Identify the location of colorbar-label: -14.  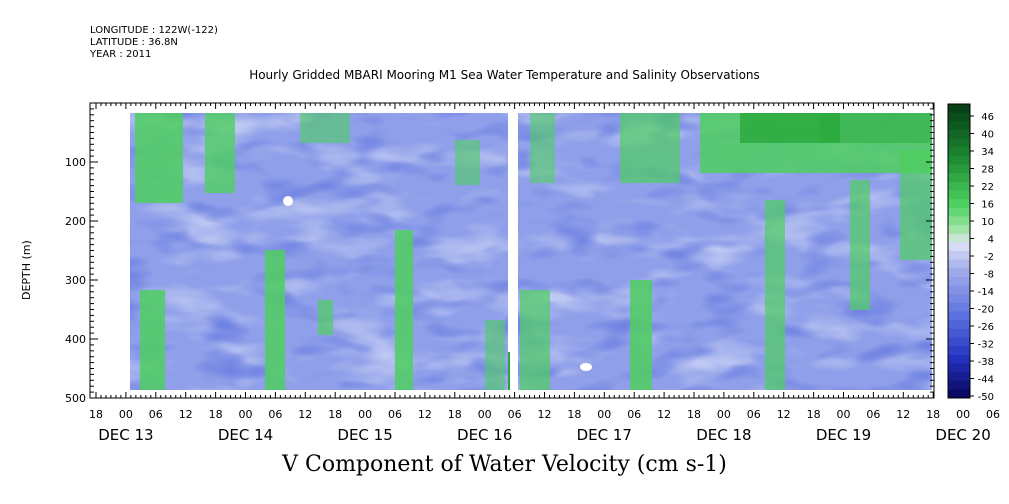
(986, 292).